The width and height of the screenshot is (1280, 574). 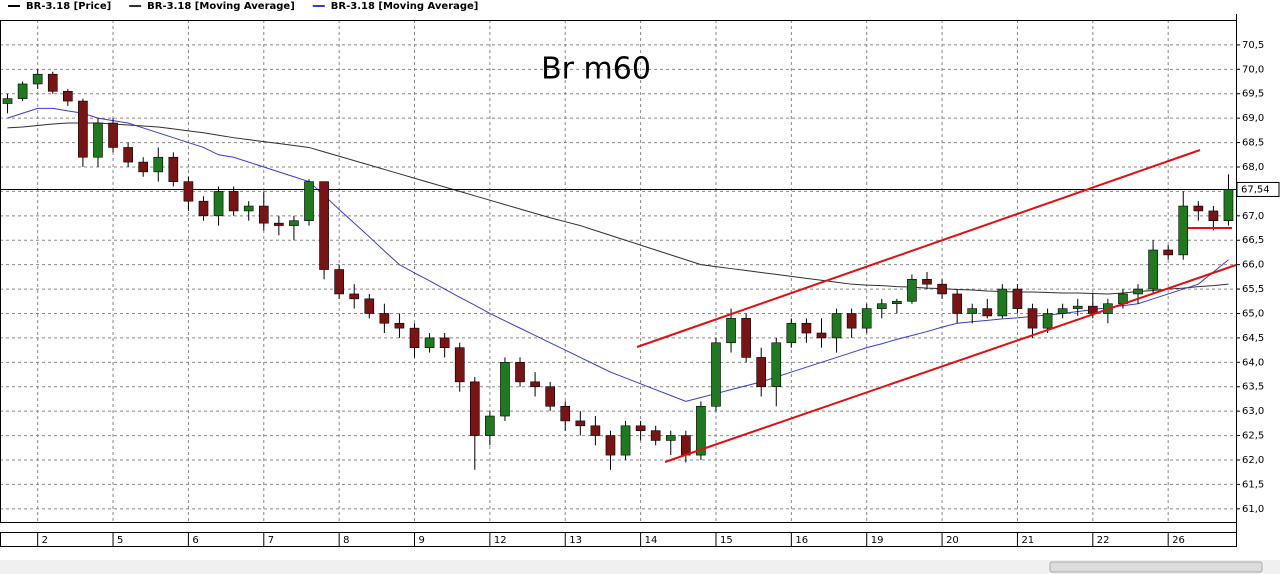 I want to click on y-tick-label: 64,0, so click(x=1253, y=362).